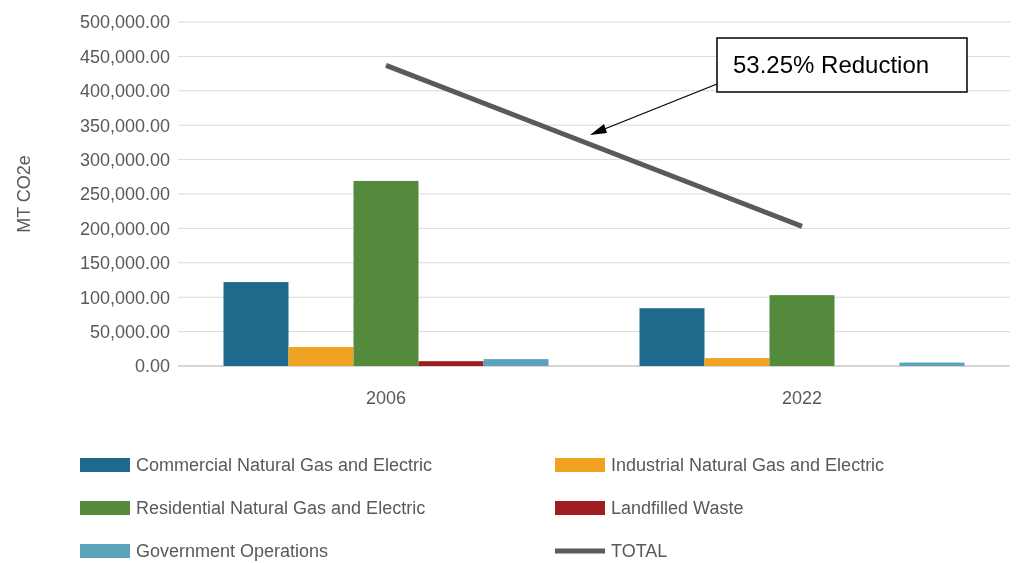 This screenshot has width=1021, height=563. What do you see at coordinates (124, 56) in the screenshot?
I see `y-tick-label: 450,000.00` at bounding box center [124, 56].